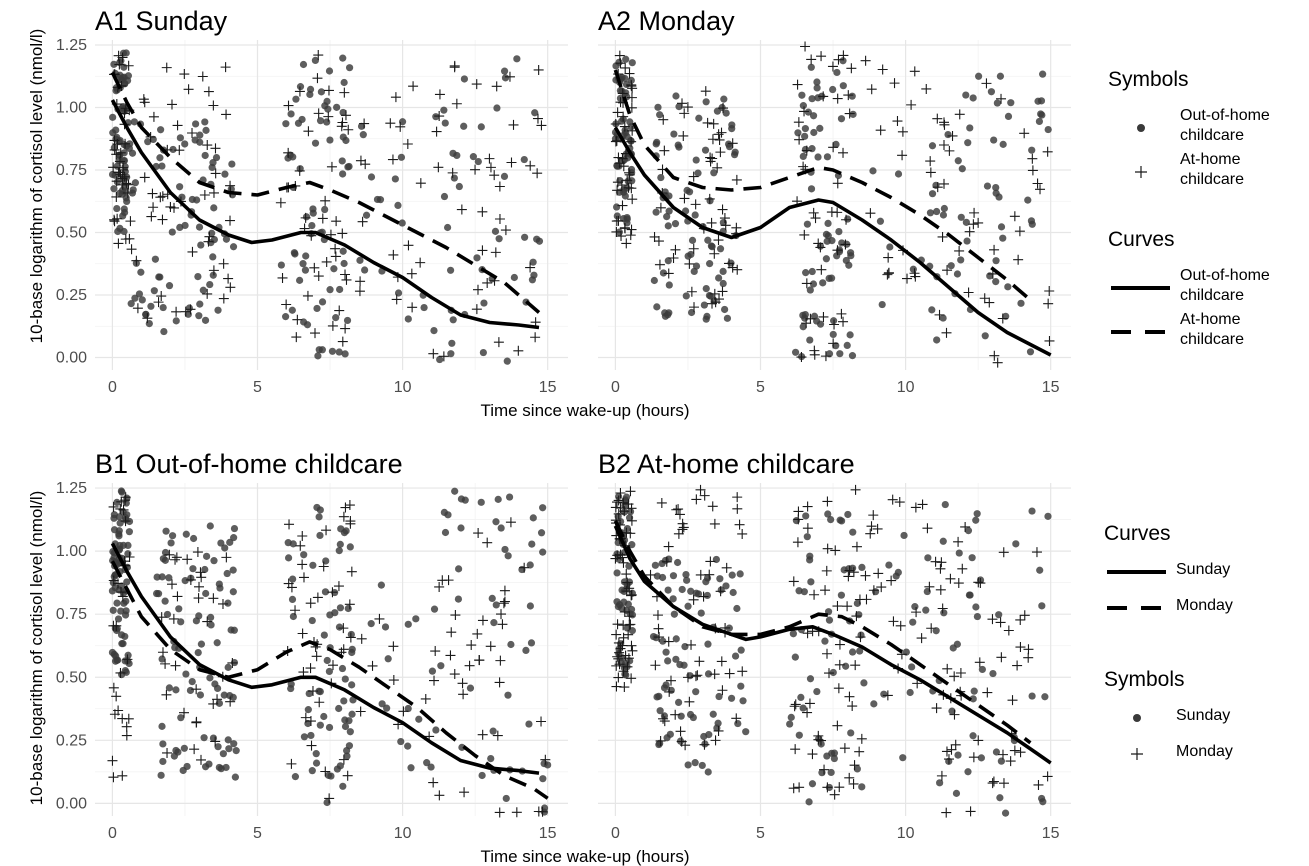  What do you see at coordinates (325, 192) in the screenshot?
I see `curve-dashed` at bounding box center [325, 192].